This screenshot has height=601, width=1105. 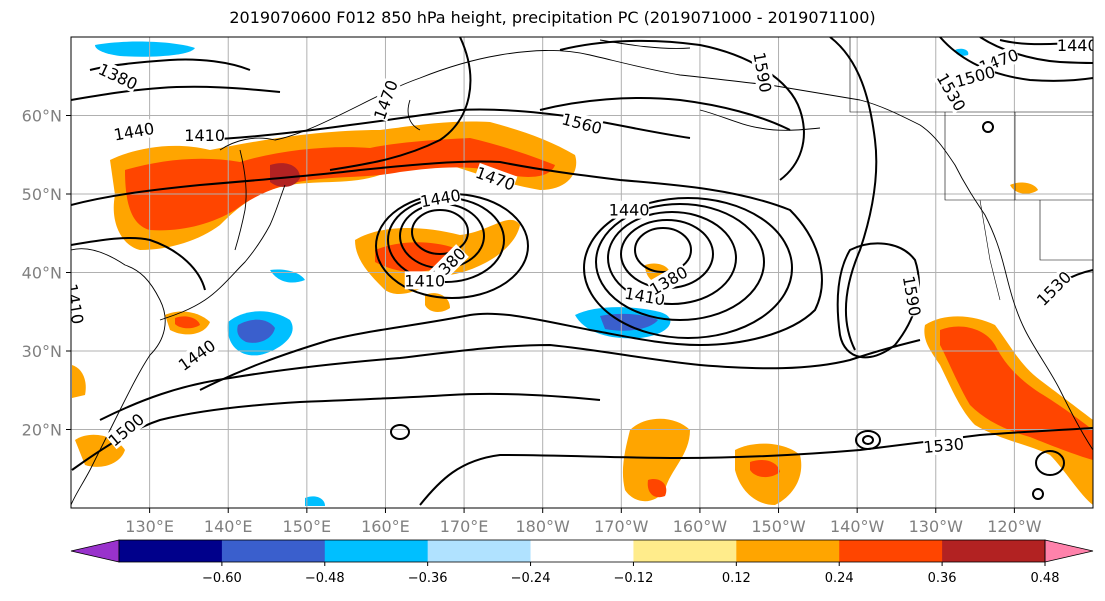 I want to click on longitude-tick-label: 160°E, so click(x=385, y=526).